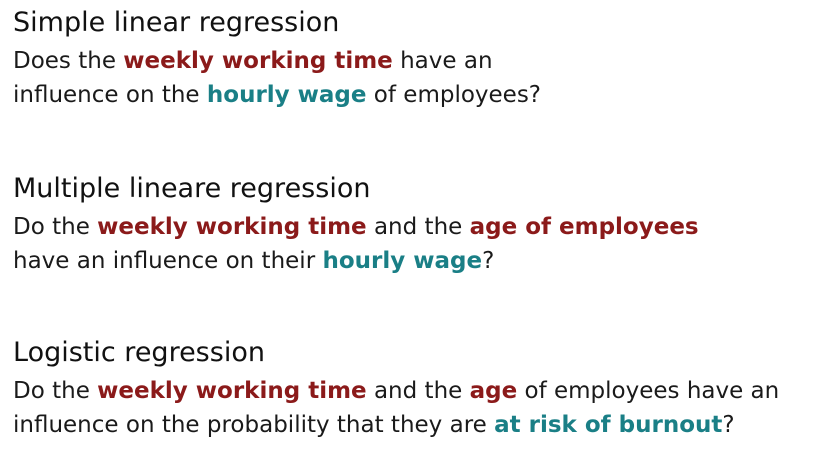 The width and height of the screenshot is (822, 467). Describe the element at coordinates (442, 61) in the screenshot. I see `question-text: have an` at that location.